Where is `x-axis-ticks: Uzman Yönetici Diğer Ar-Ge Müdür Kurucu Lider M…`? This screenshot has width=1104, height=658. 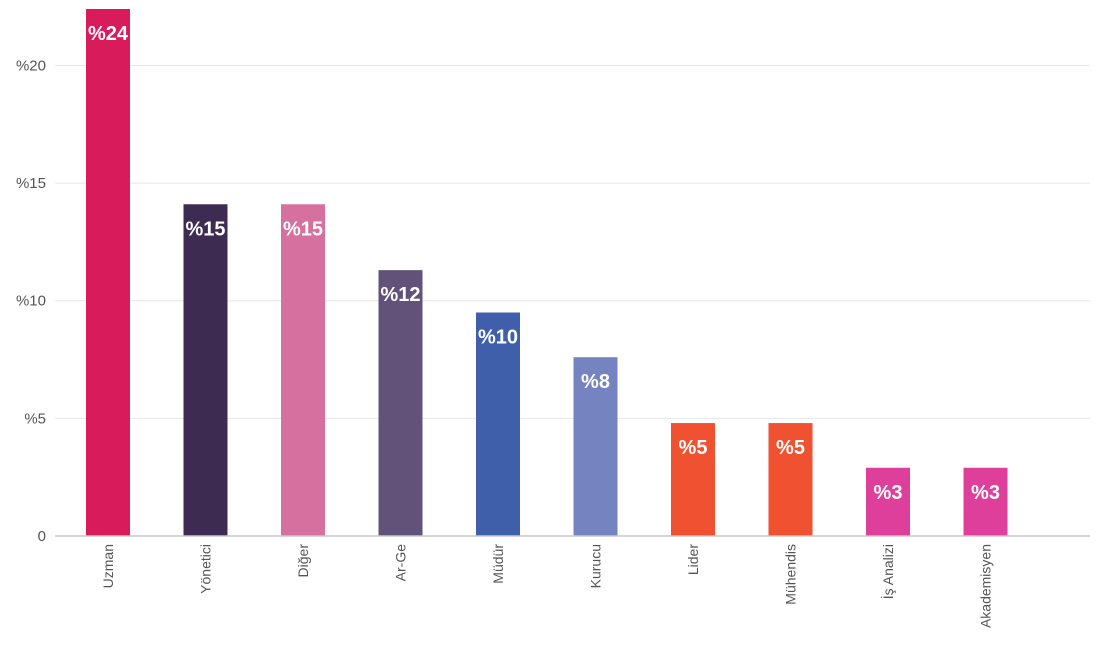 x-axis-ticks: Uzman Yönetici Diğer Ar-Ge Müdür Kurucu Lider M… is located at coordinates (547, 586).